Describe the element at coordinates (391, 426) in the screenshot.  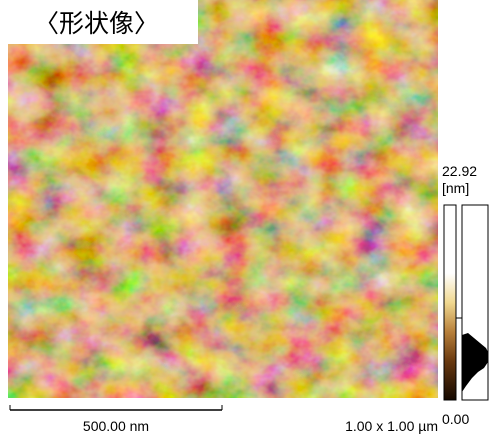
I see `scan-size: 1.00 x 1.00 µm` at that location.